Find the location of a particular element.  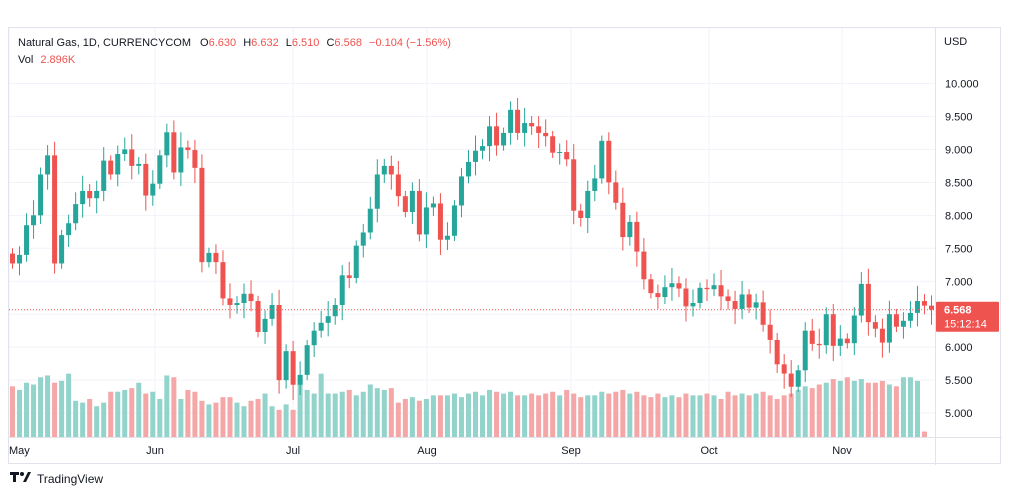

price-tick-label: 9.000 is located at coordinates (959, 150).